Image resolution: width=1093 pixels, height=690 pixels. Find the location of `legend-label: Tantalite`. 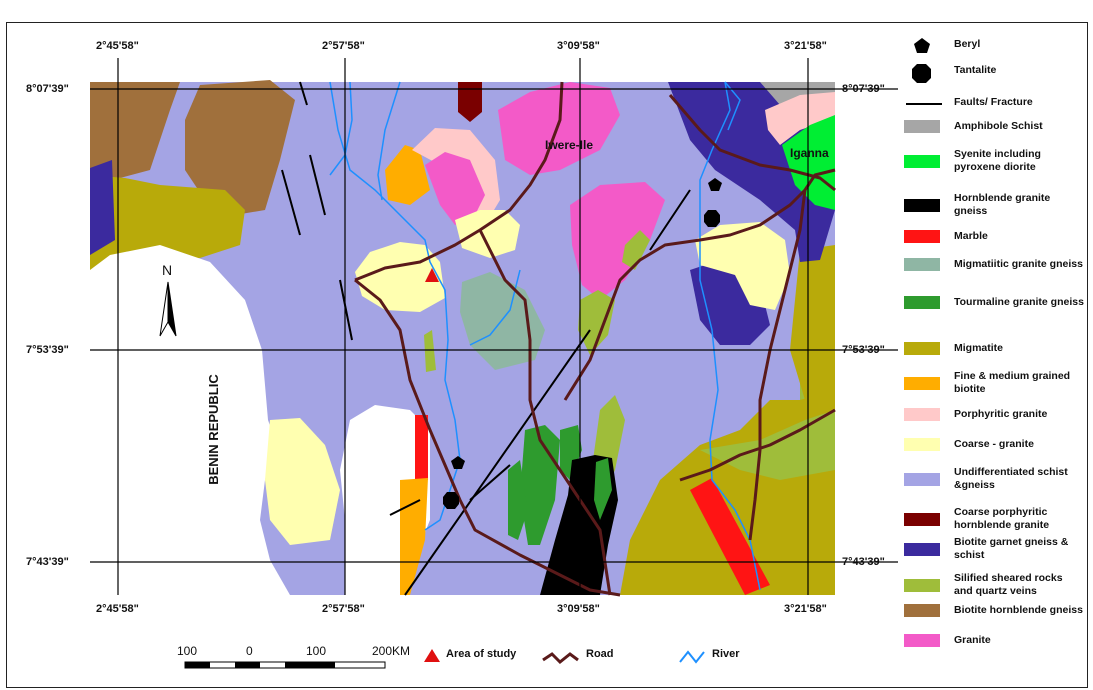

legend-label: Tantalite is located at coordinates (975, 70).